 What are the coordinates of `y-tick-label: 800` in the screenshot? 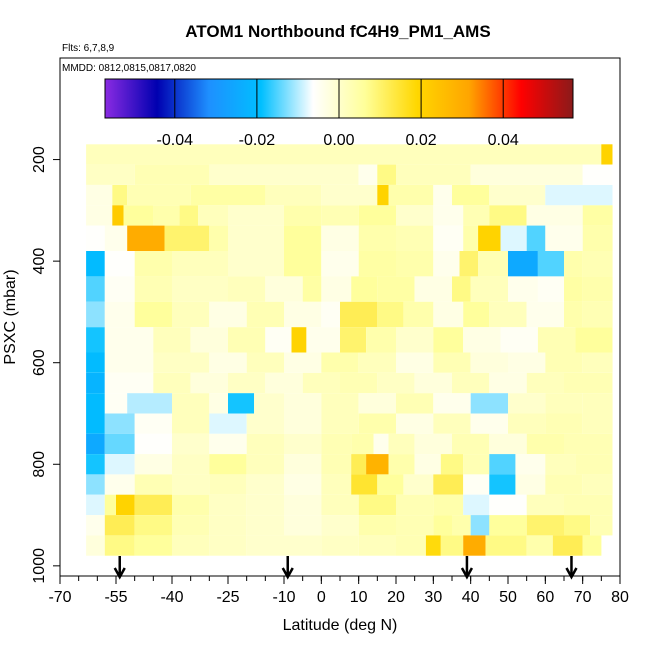 It's located at (39, 464).